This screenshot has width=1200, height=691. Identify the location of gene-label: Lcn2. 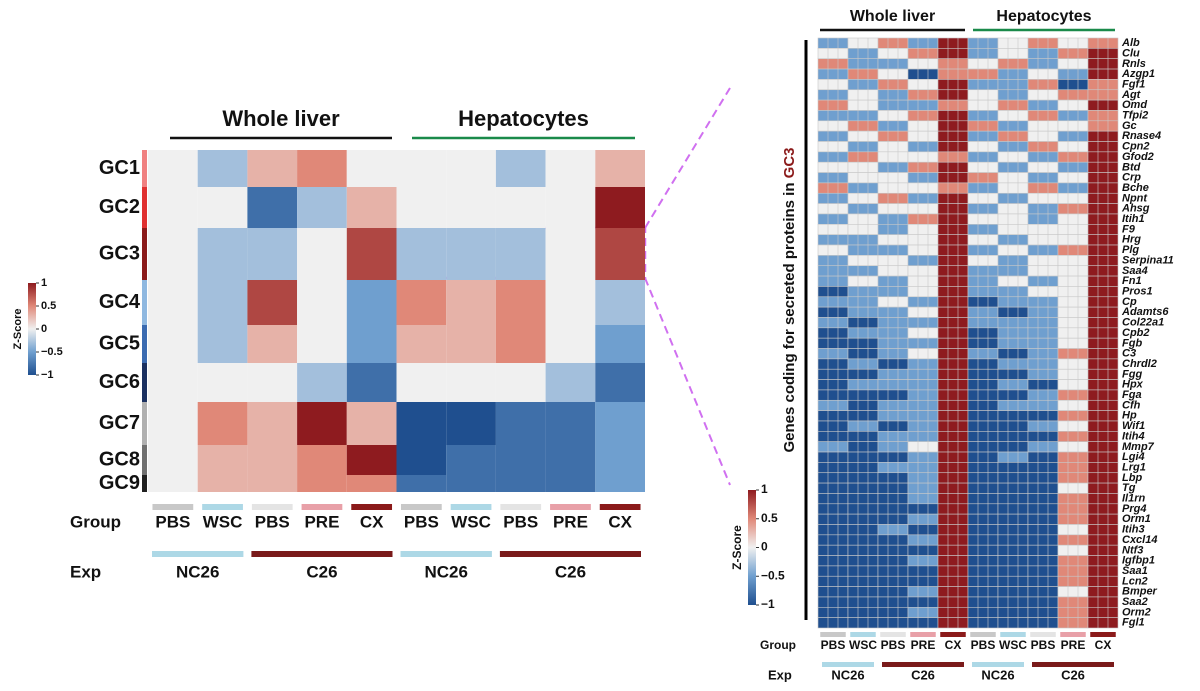
(1135, 581).